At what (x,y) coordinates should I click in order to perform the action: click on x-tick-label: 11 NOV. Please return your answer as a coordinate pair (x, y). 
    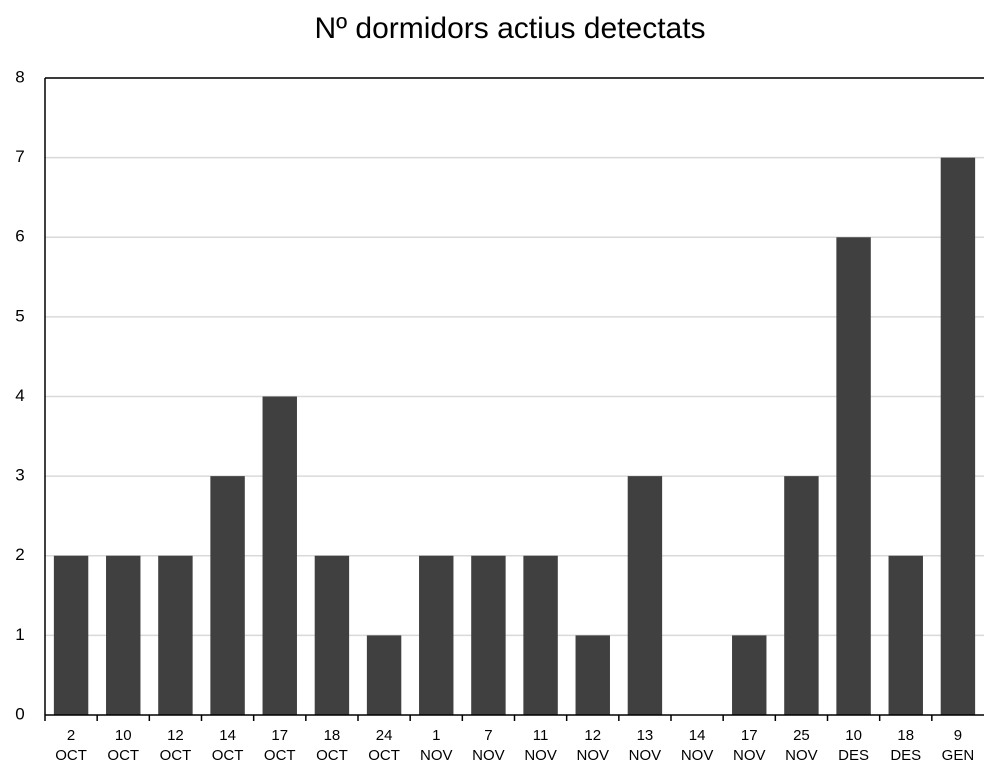
    Looking at the image, I should click on (540, 745).